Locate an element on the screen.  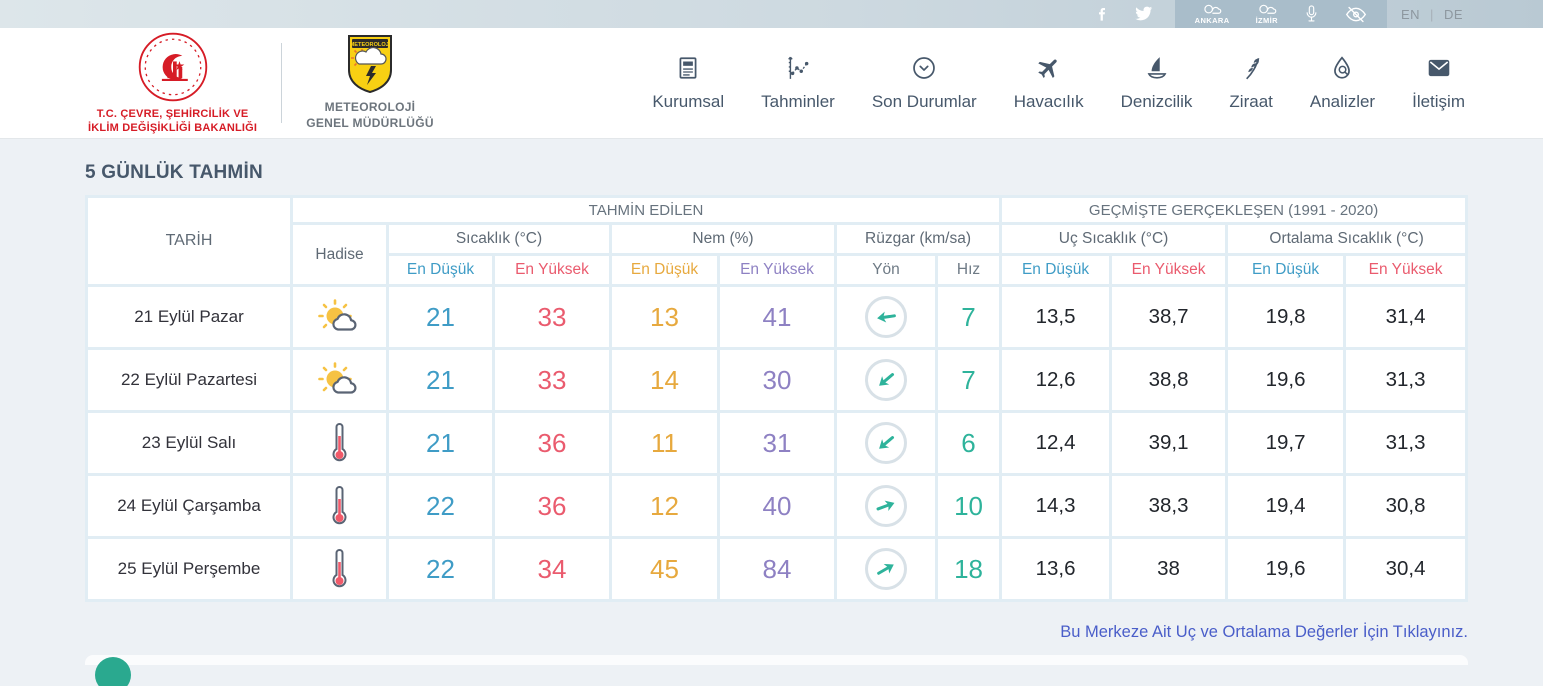
nav-item-denizcilik: Denizcilik is located at coordinates (1156, 83).